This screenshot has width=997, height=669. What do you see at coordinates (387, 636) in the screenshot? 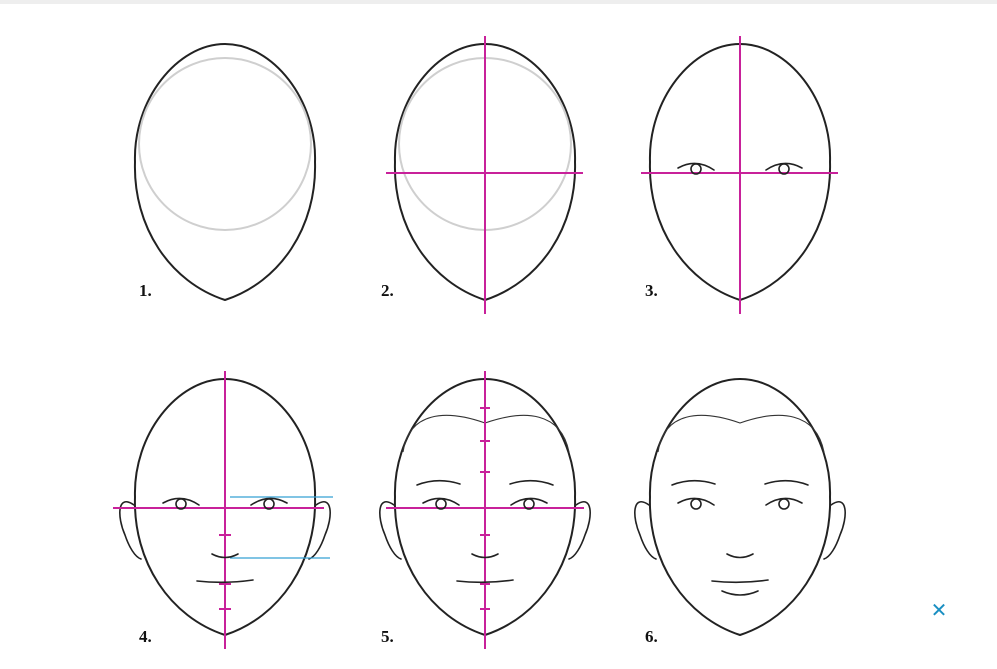
I see `step-label-5: 5.` at bounding box center [387, 636].